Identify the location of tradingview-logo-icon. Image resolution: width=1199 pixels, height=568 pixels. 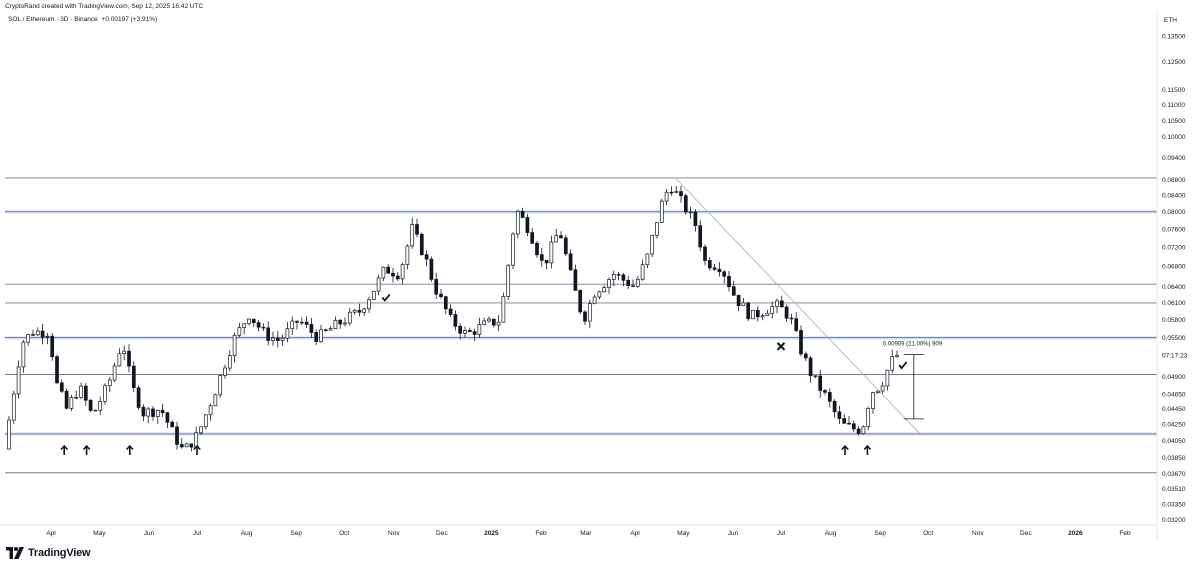
(15, 553).